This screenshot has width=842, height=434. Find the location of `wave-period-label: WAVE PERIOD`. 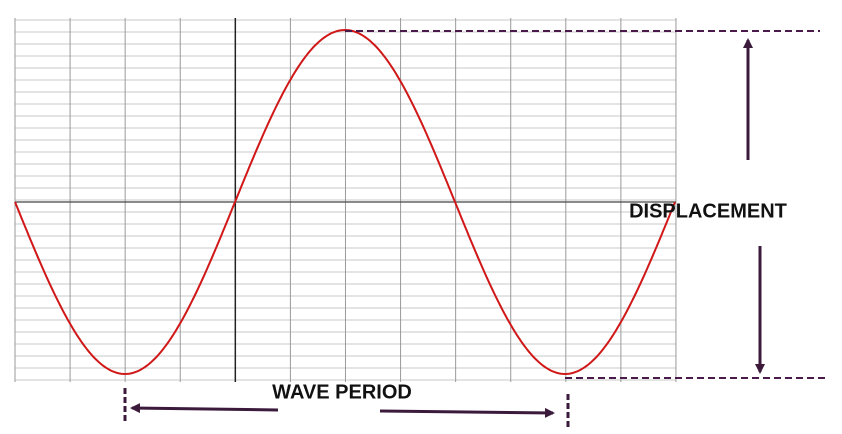

wave-period-label: WAVE PERIOD is located at coordinates (342, 392).